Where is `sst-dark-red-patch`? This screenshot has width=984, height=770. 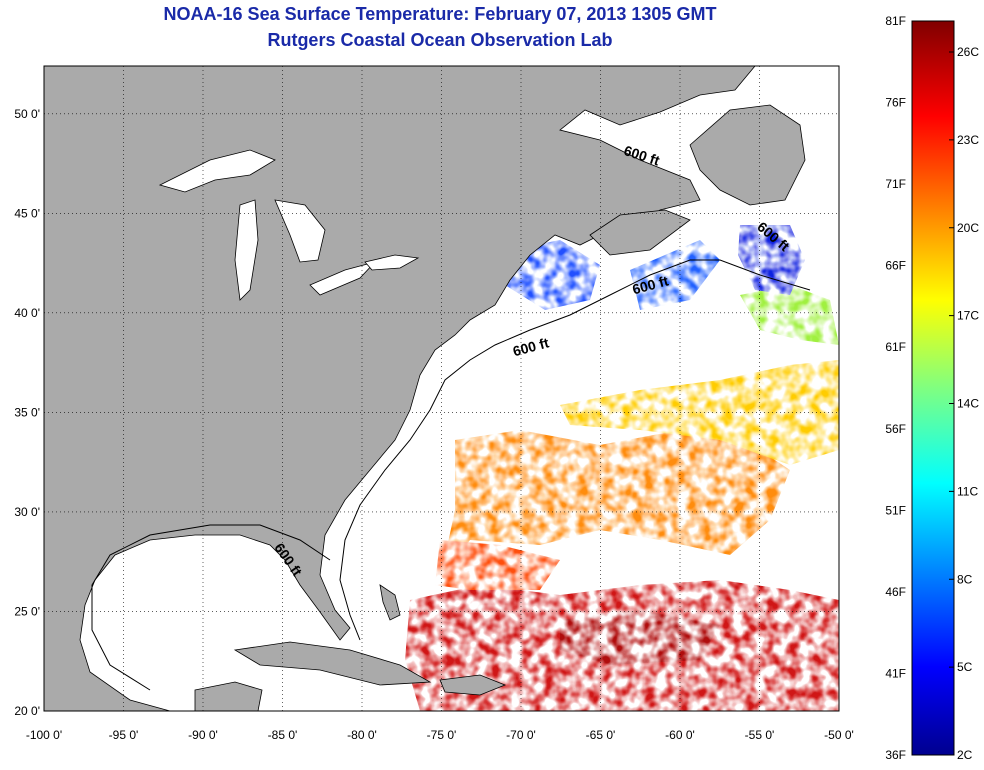
sst-dark-red-patch is located at coordinates (640, 637).